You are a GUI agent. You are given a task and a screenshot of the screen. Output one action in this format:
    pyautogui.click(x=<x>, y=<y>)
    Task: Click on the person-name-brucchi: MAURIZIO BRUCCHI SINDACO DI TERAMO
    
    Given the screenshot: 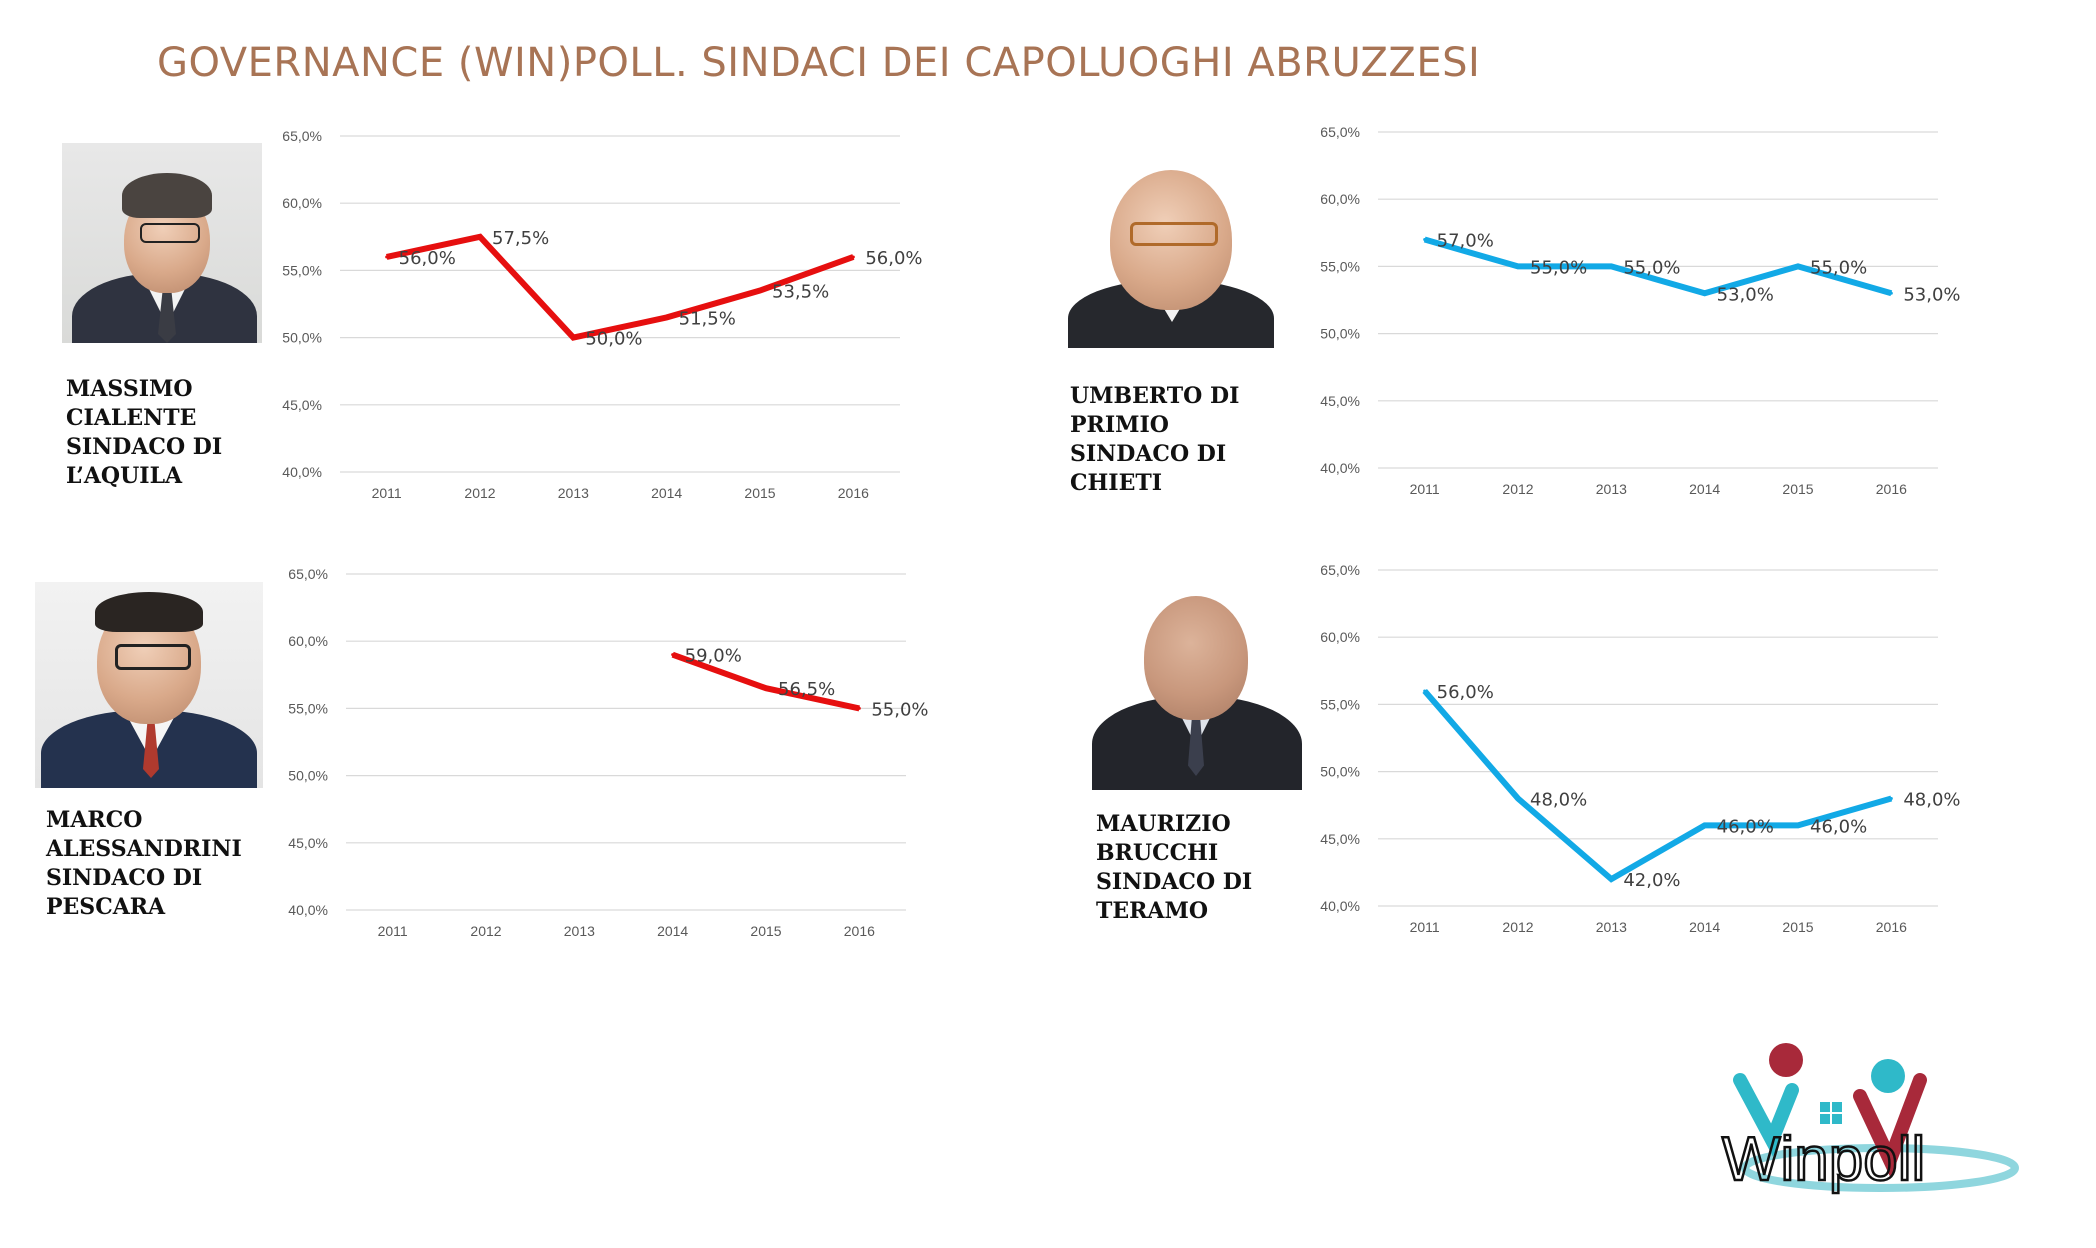 What is the action you would take?
    pyautogui.click(x=1174, y=867)
    